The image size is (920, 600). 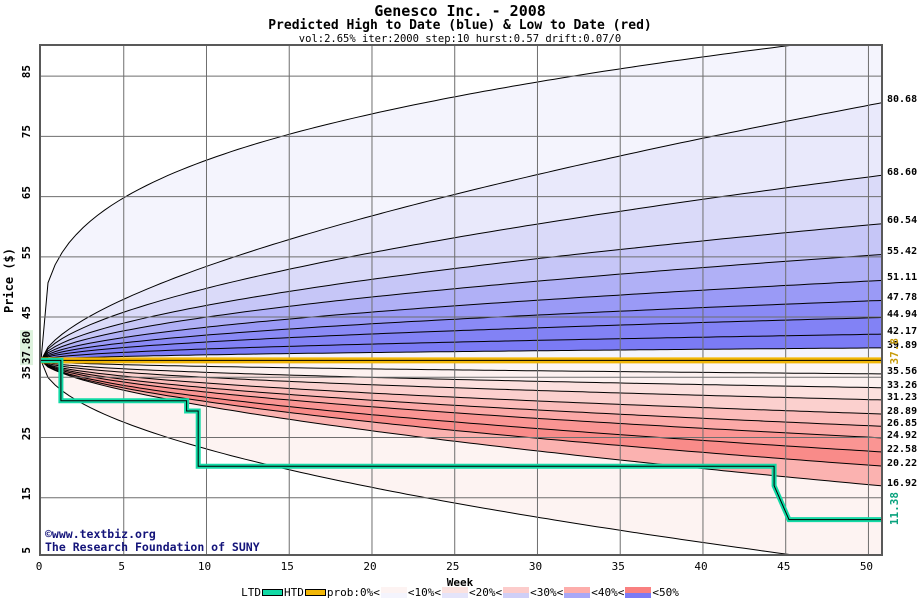 What do you see at coordinates (547, 592) in the screenshot?
I see `legend-band-label-2: <30%<` at bounding box center [547, 592].